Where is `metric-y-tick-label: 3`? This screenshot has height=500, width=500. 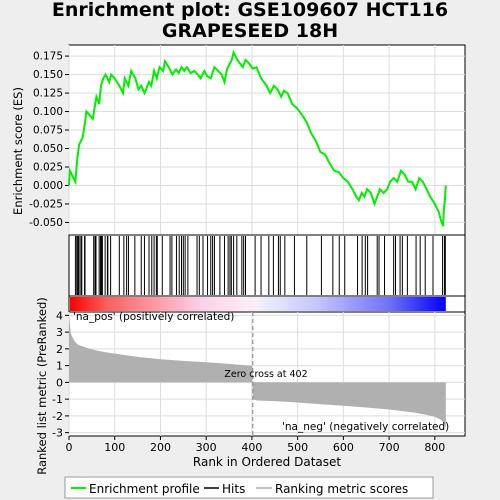
metric-y-tick-label: 3 is located at coordinates (59, 332).